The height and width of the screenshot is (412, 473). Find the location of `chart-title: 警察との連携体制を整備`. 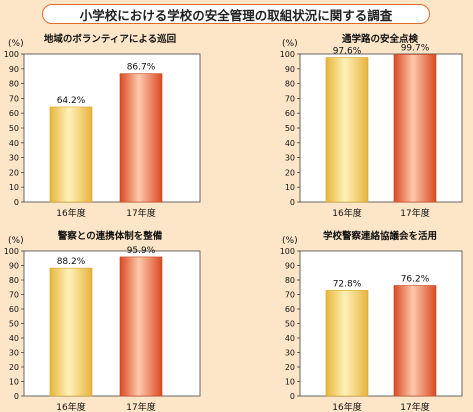

chart-title: 警察との連携体制を整備 is located at coordinates (110, 236).